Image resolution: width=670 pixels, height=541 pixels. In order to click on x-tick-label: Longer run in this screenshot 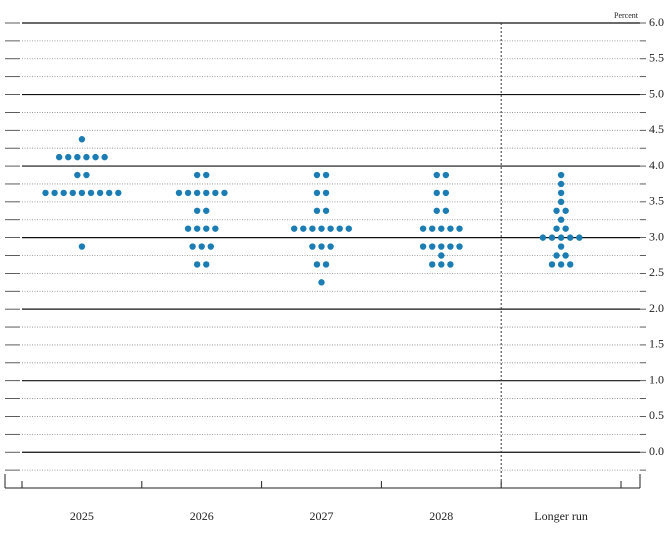, I will do `click(561, 516)`.